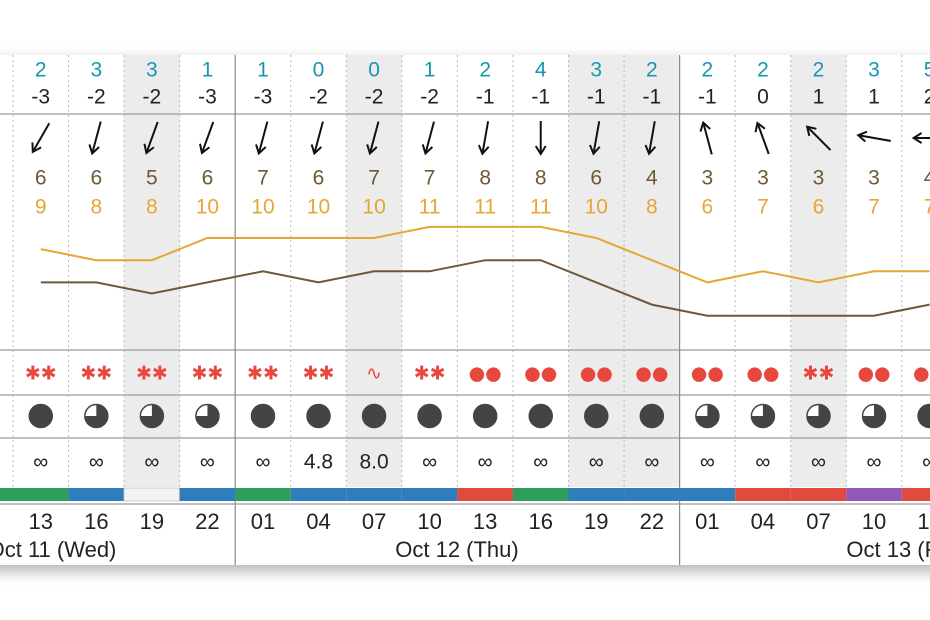  What do you see at coordinates (456, 549) in the screenshot?
I see `day-label: Oct 12 (Thu)` at bounding box center [456, 549].